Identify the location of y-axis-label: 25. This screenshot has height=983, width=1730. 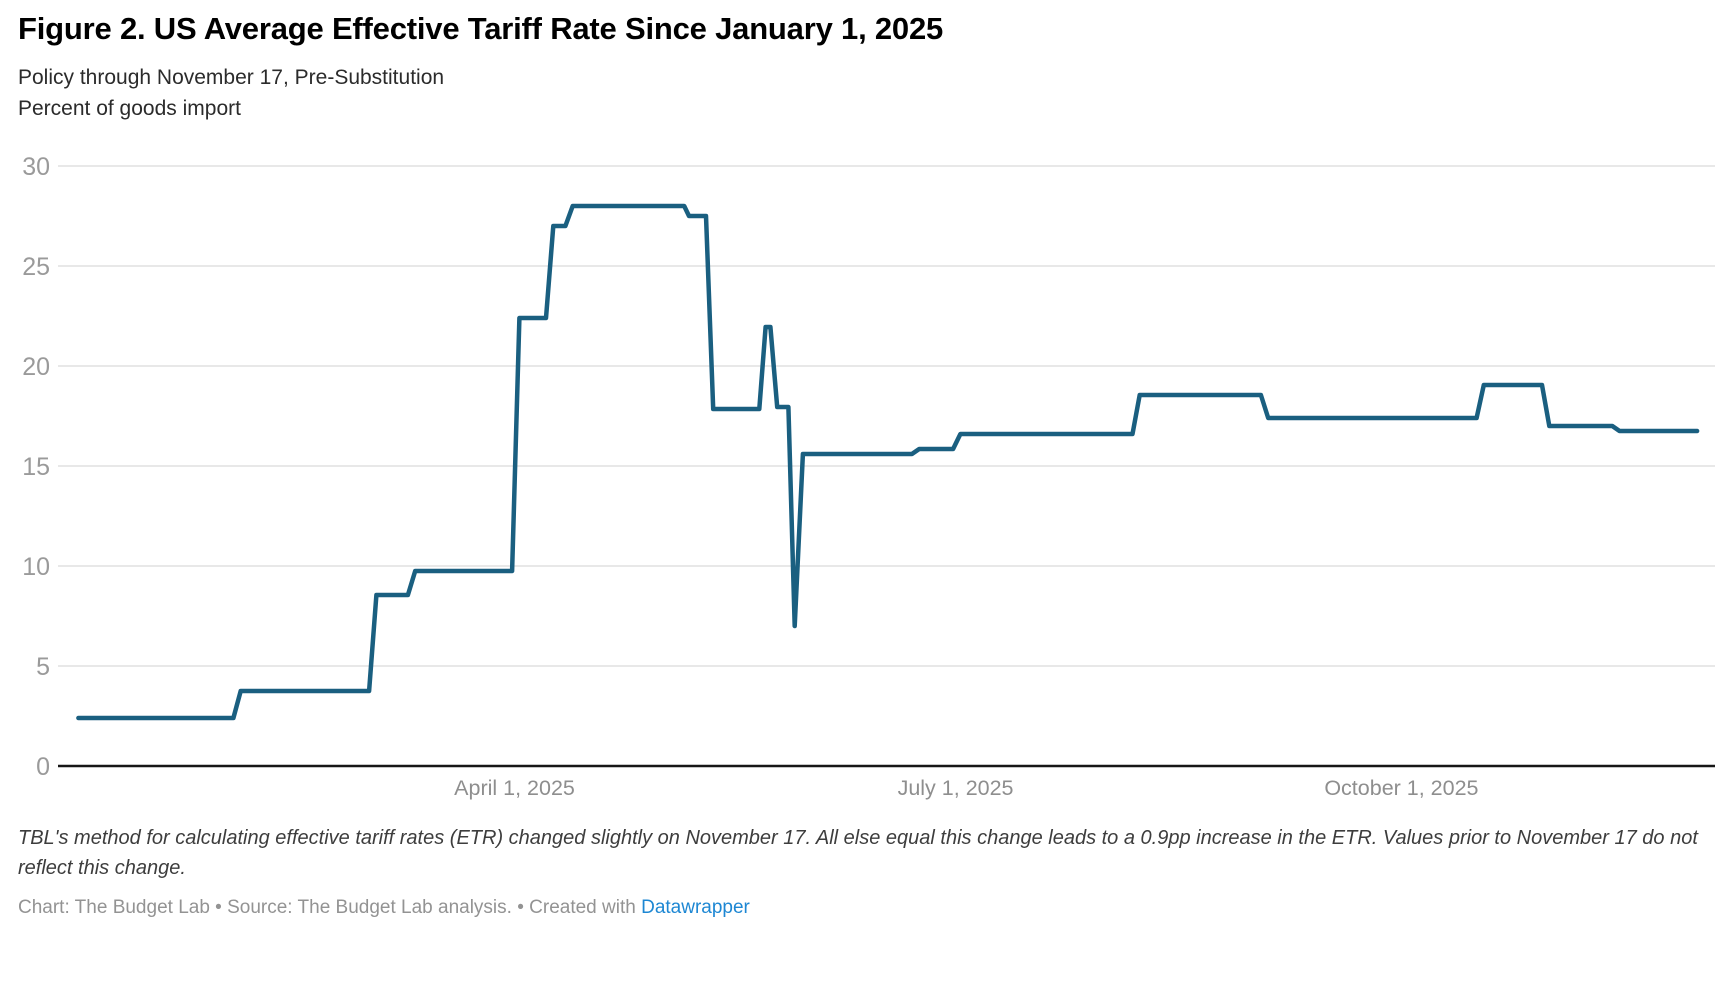
(36, 267).